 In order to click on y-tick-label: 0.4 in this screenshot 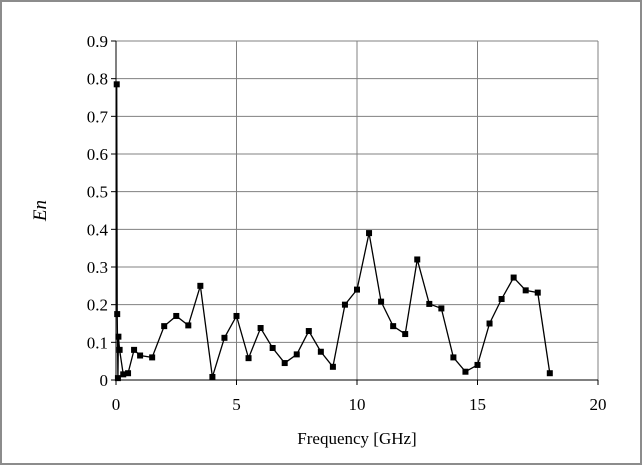, I will do `click(98, 229)`.